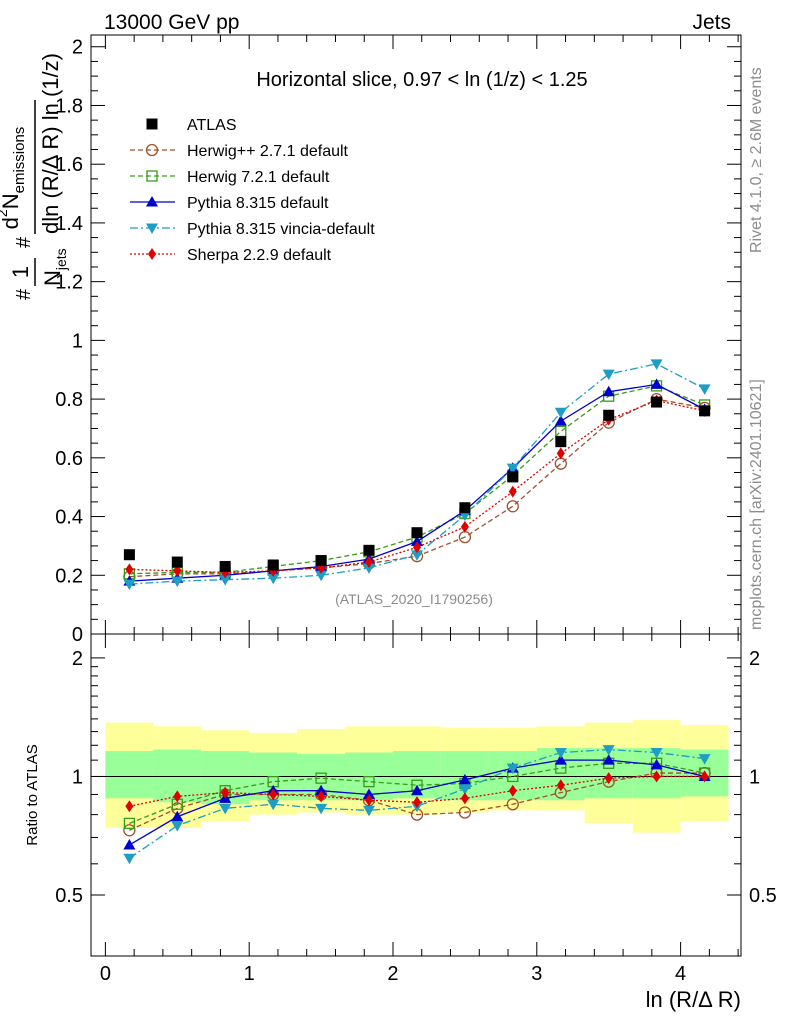 Image resolution: width=786 pixels, height=1024 pixels. I want to click on y-tick-label: 1.2, so click(69, 283).